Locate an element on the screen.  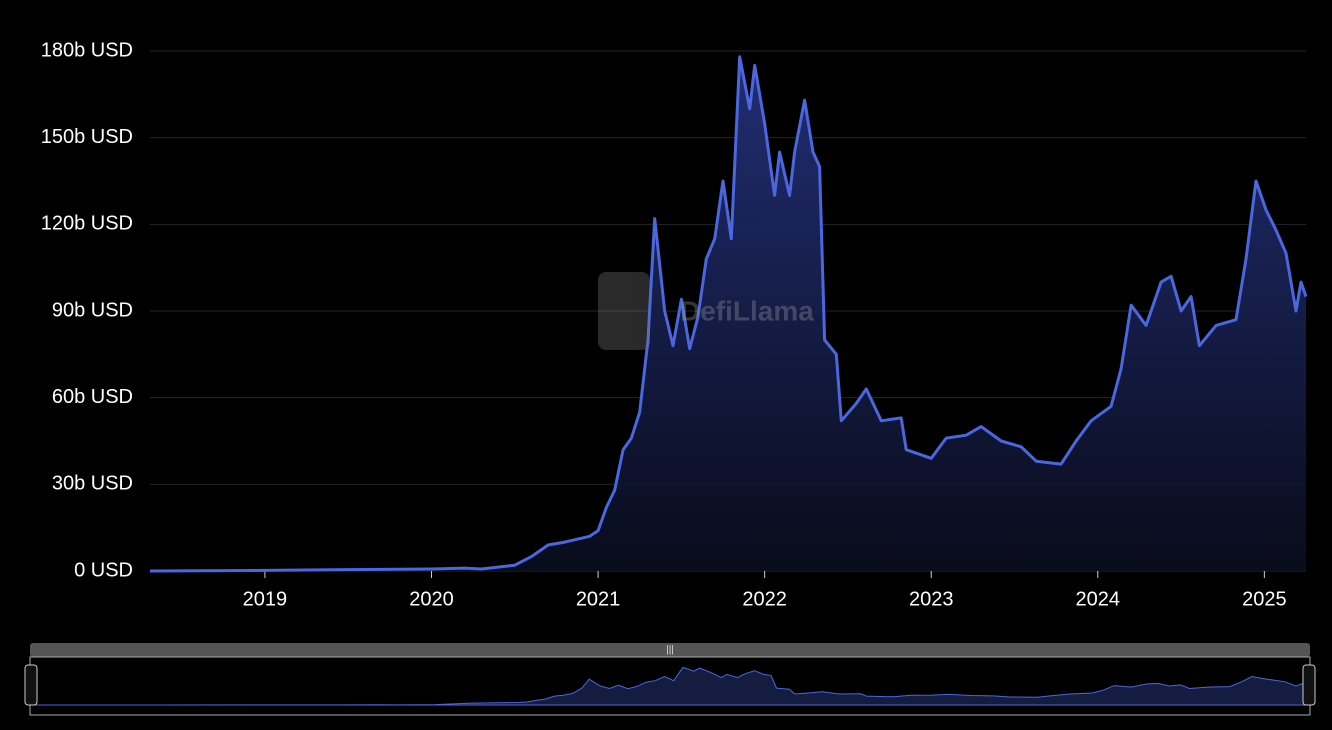
y-tick-label: 60b USD is located at coordinates (92, 397).